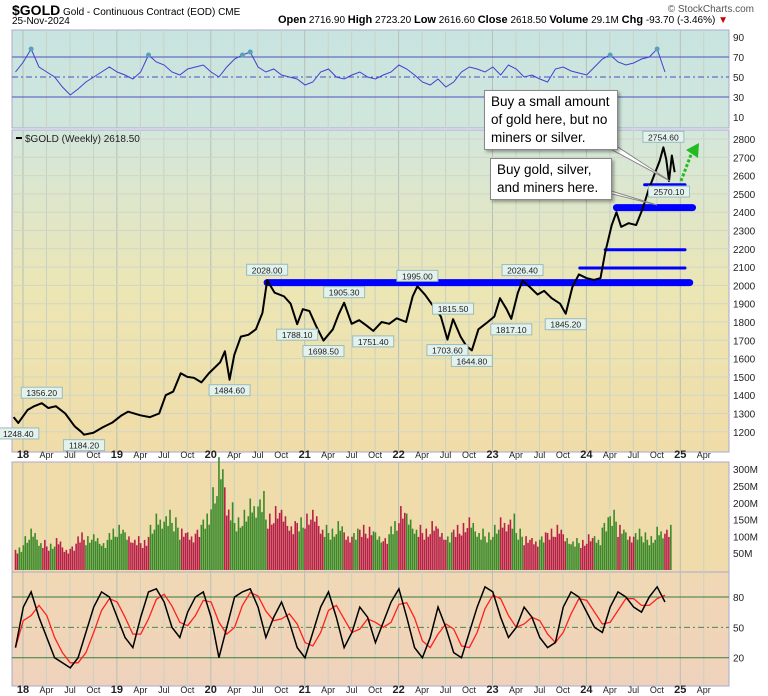  What do you see at coordinates (744, 433) in the screenshot?
I see `price-tick-label: 1200` at bounding box center [744, 433].